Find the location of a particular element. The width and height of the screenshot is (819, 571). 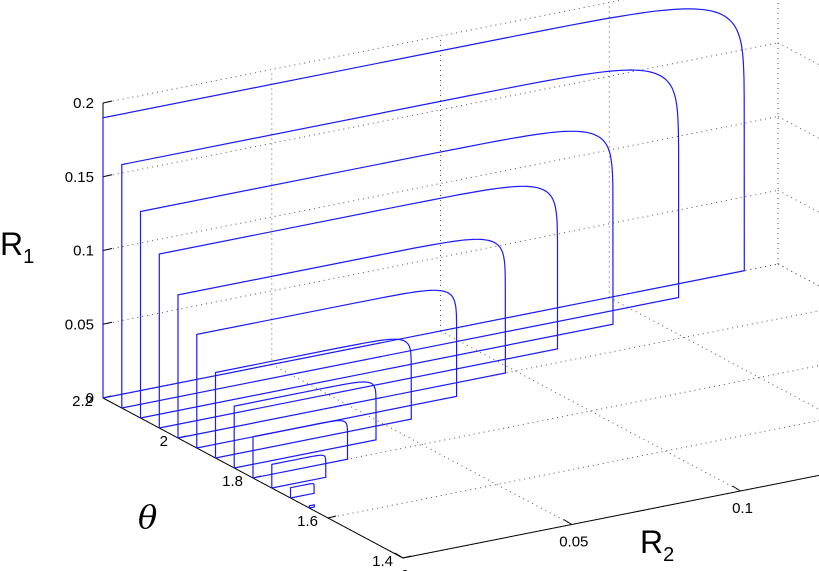

r1-axis-label-sub: 1 is located at coordinates (28, 257).